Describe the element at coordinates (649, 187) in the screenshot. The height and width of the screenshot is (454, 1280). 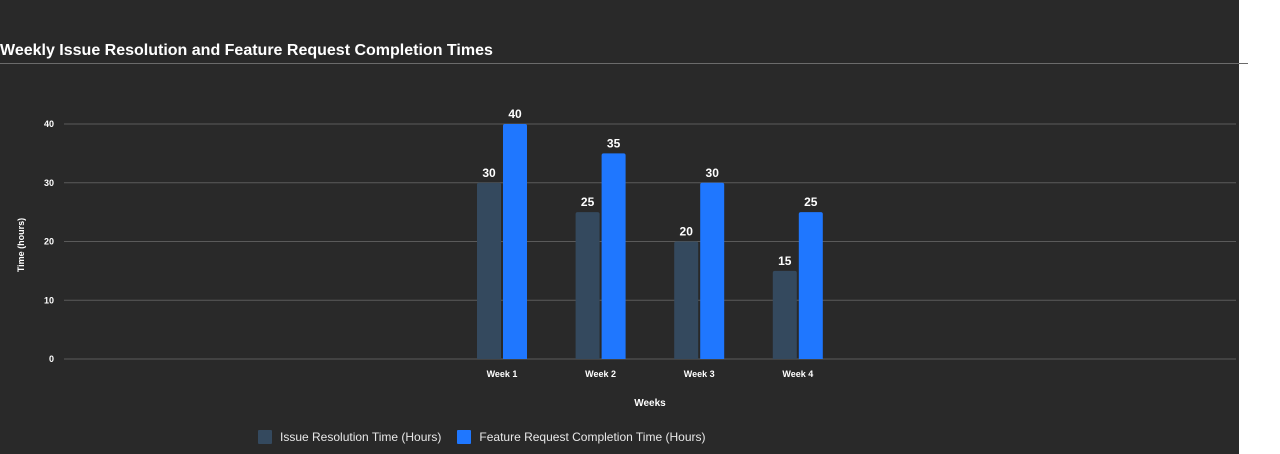
I see `data-labels: 30 40 25 35 20 30 15 25` at that location.